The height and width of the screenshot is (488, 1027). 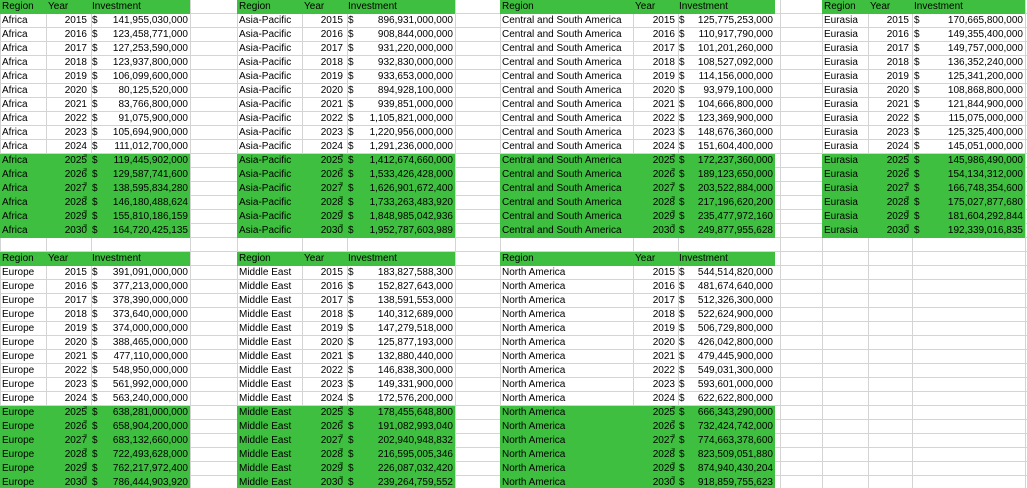 I want to click on investment-cell: 149,331,900,000, so click(x=415, y=384).